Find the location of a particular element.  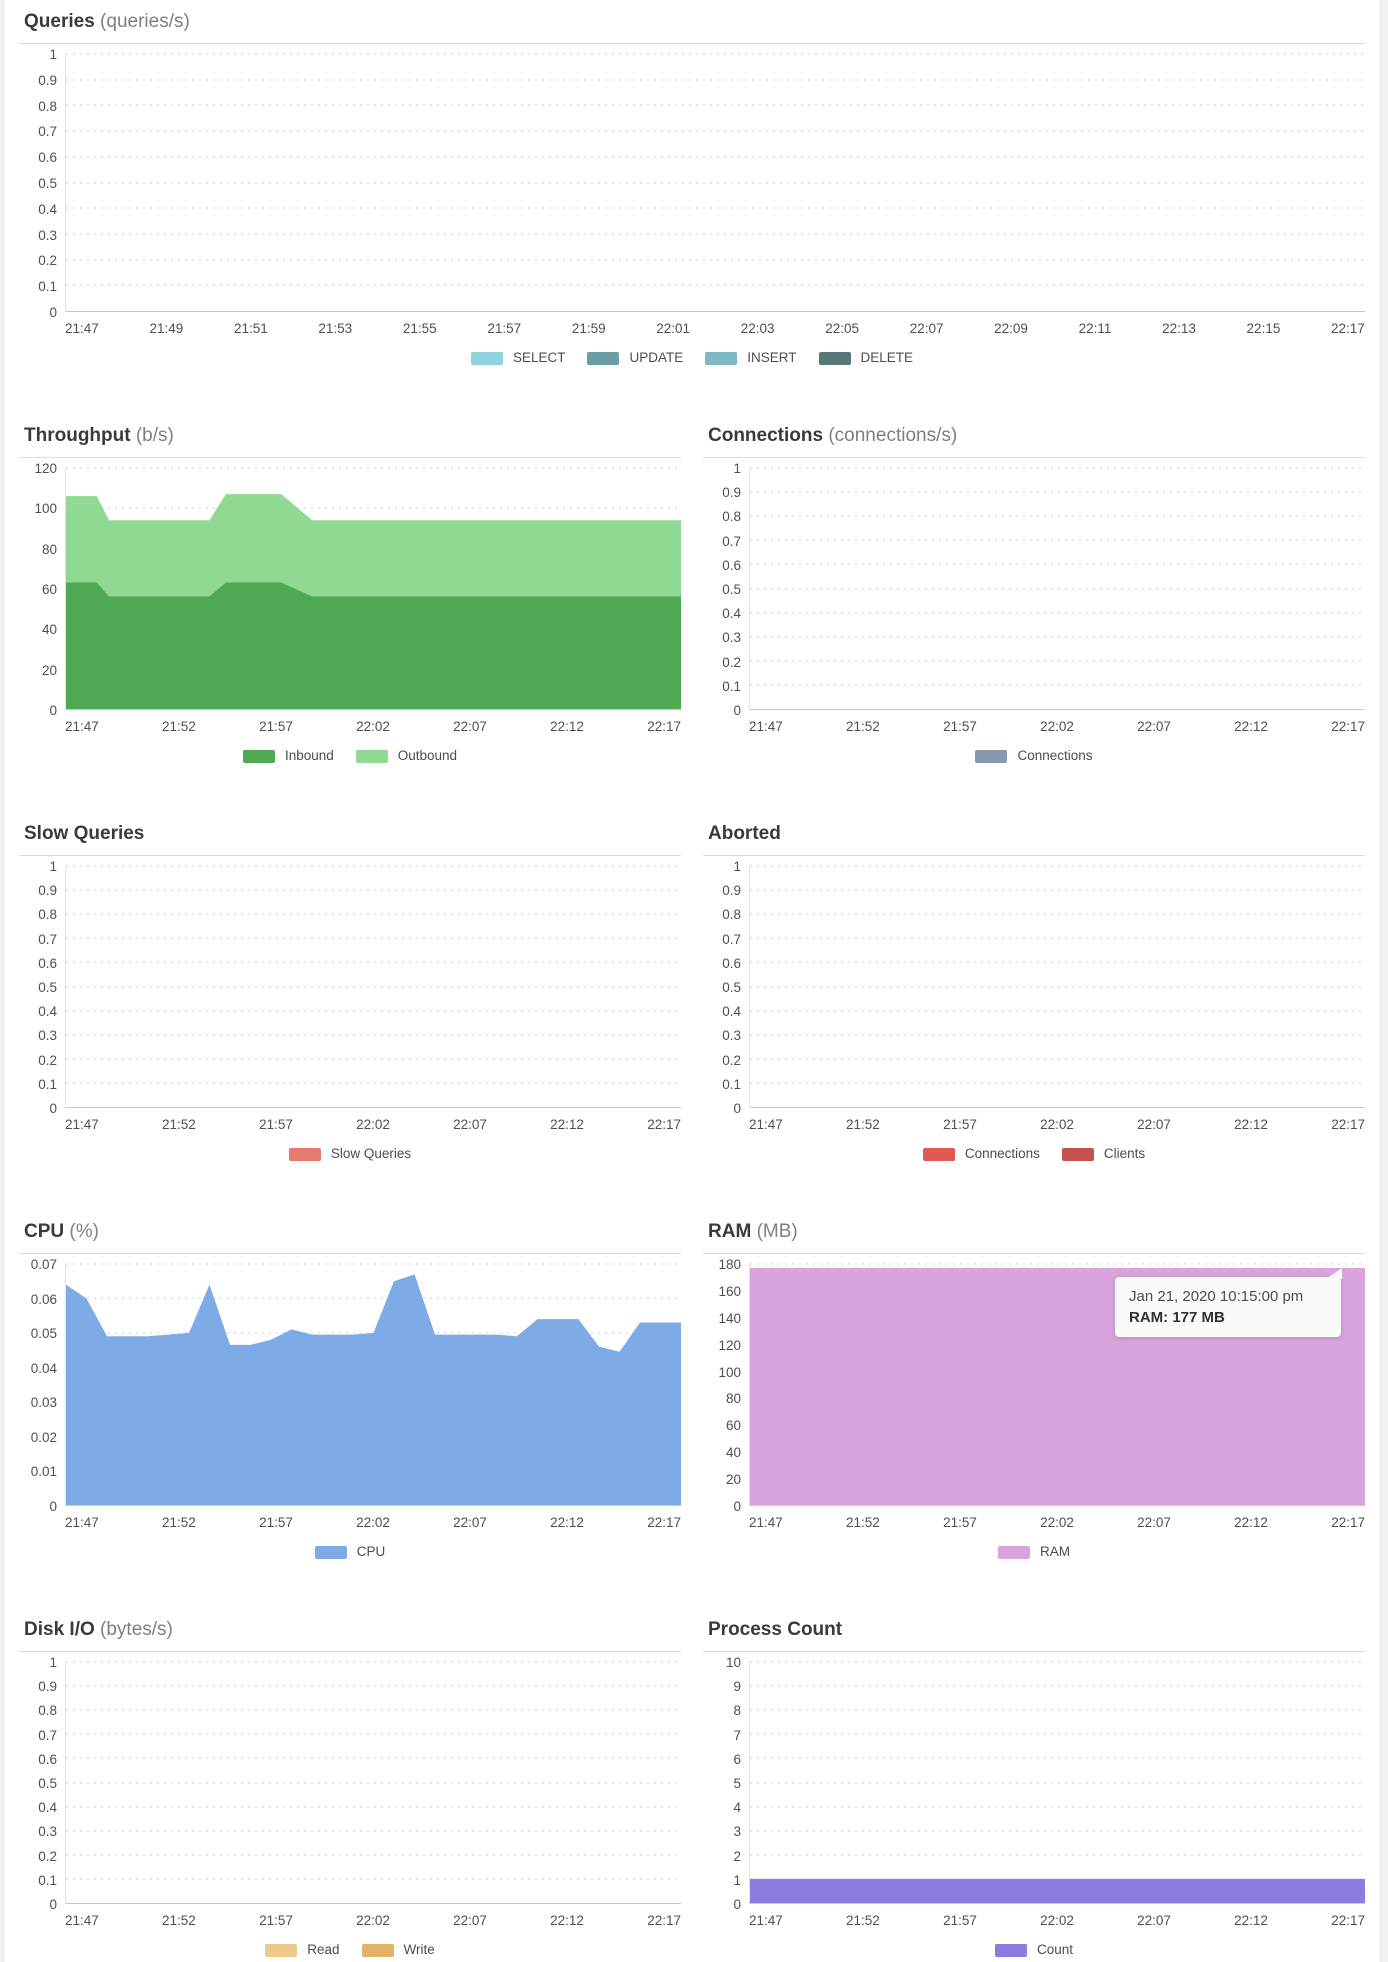

y-tick-label: 0.7 is located at coordinates (47, 939).